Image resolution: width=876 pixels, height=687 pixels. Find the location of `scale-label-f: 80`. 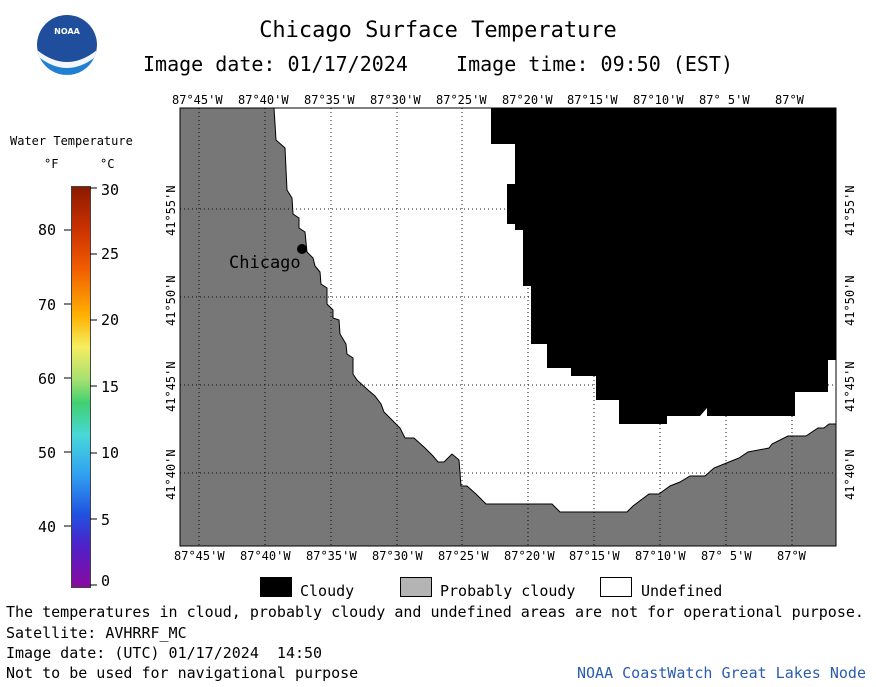

scale-label-f: 80 is located at coordinates (47, 230).